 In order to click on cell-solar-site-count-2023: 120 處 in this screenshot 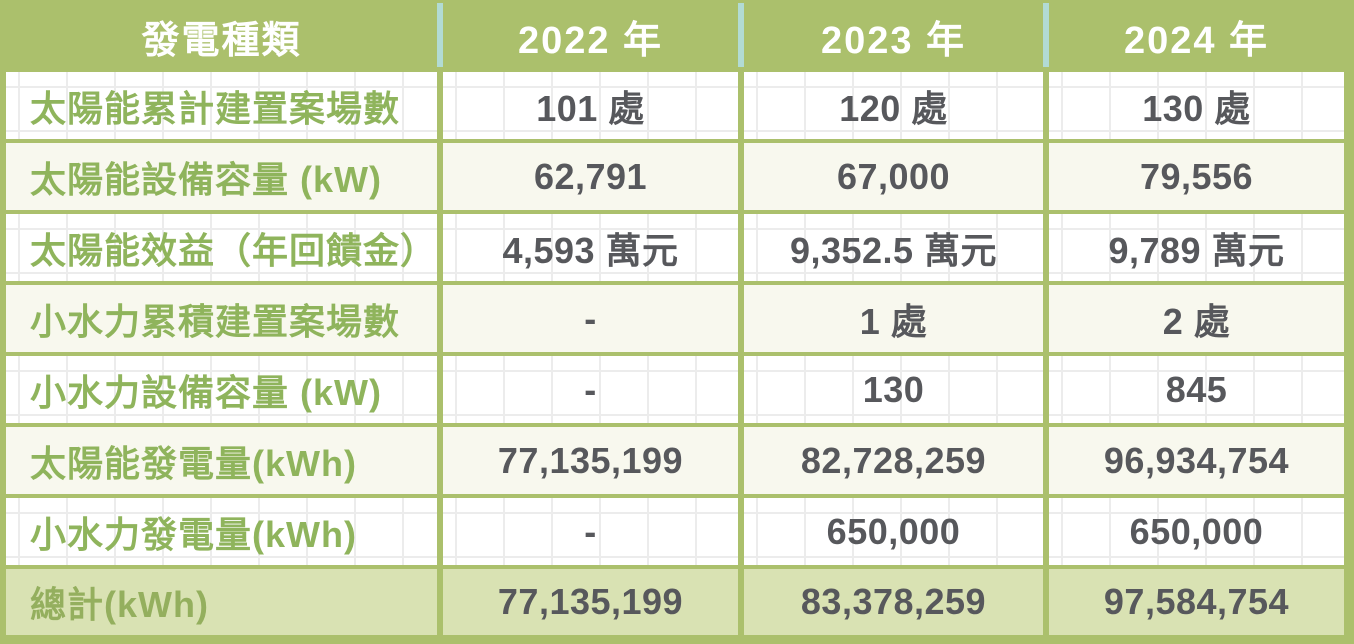, I will do `click(893, 105)`.